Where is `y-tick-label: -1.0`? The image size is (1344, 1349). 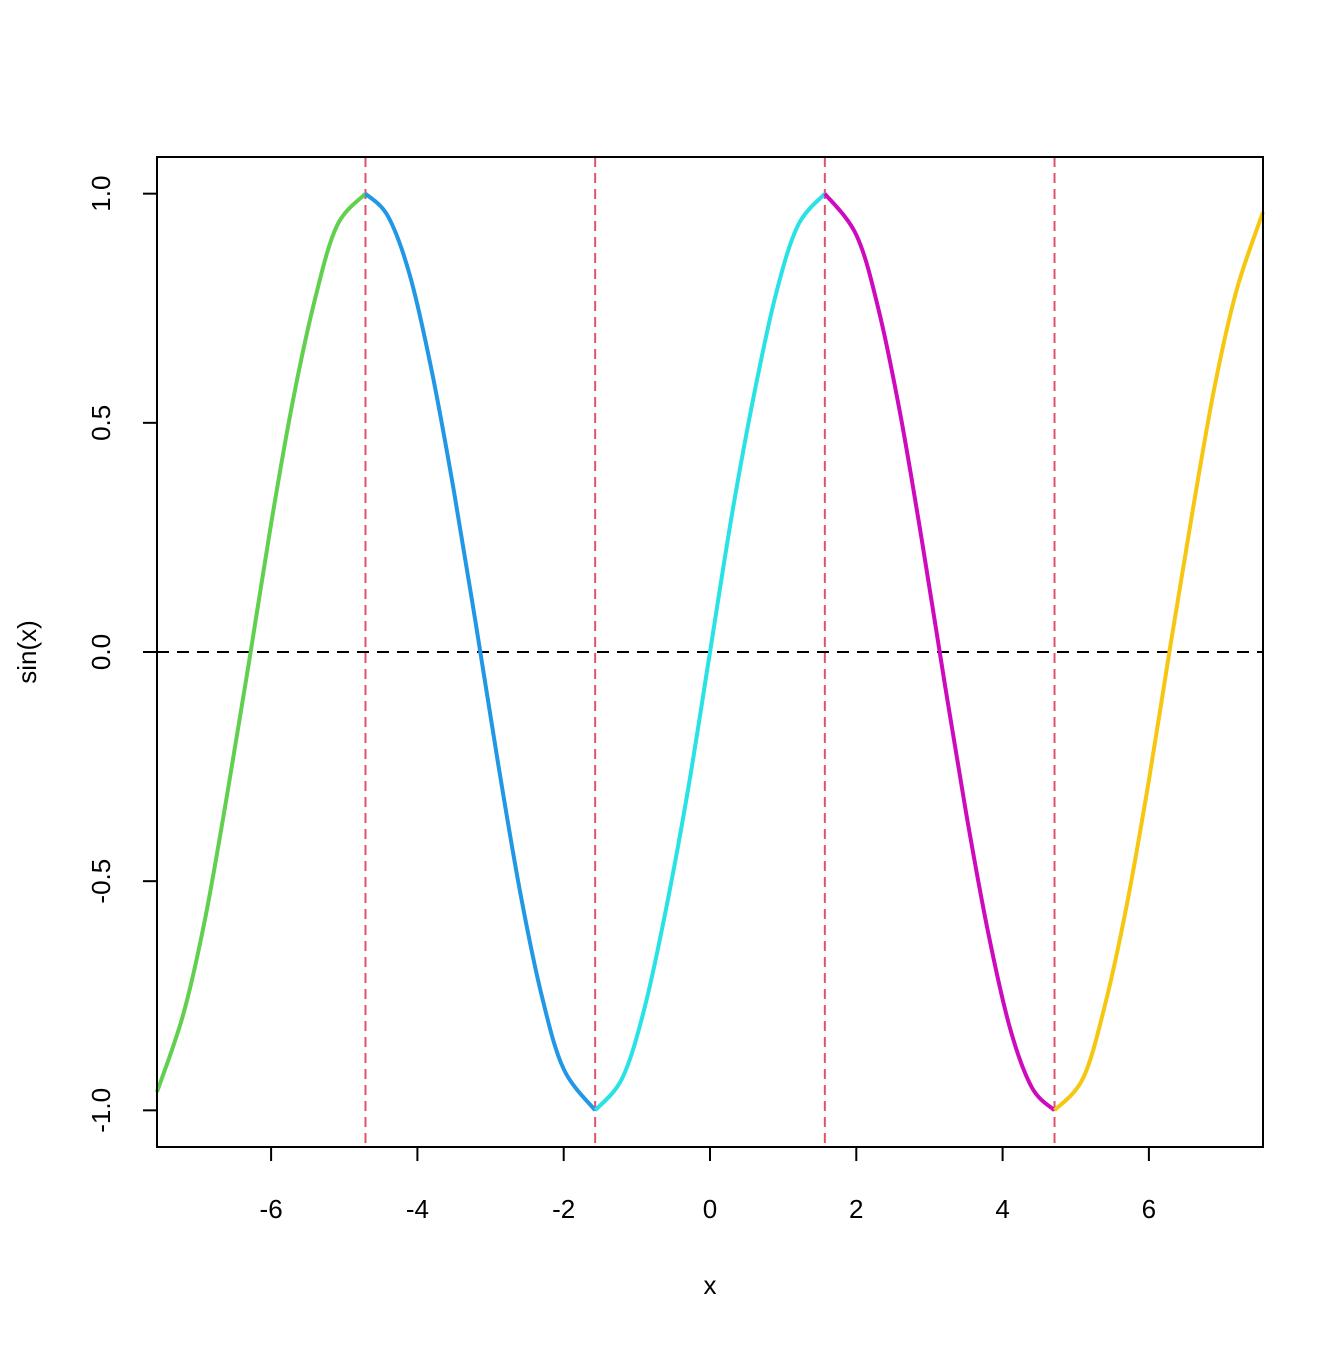
y-tick-label: -1.0 is located at coordinates (101, 1110).